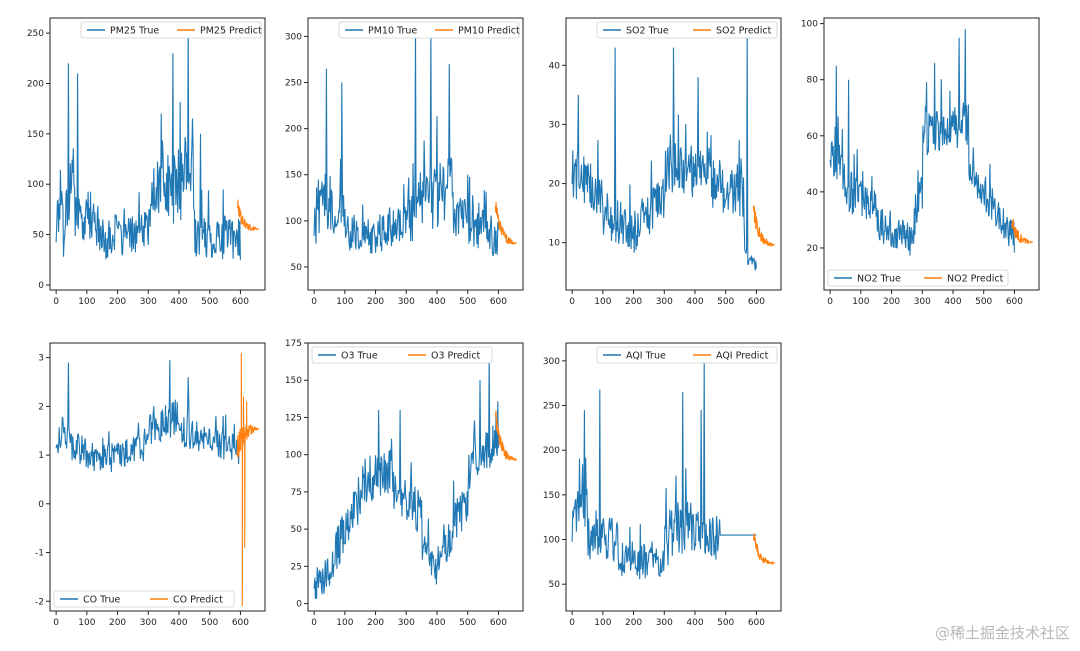 This screenshot has height=651, width=1080. Describe the element at coordinates (293, 418) in the screenshot. I see `y-tick-label: 125` at that location.